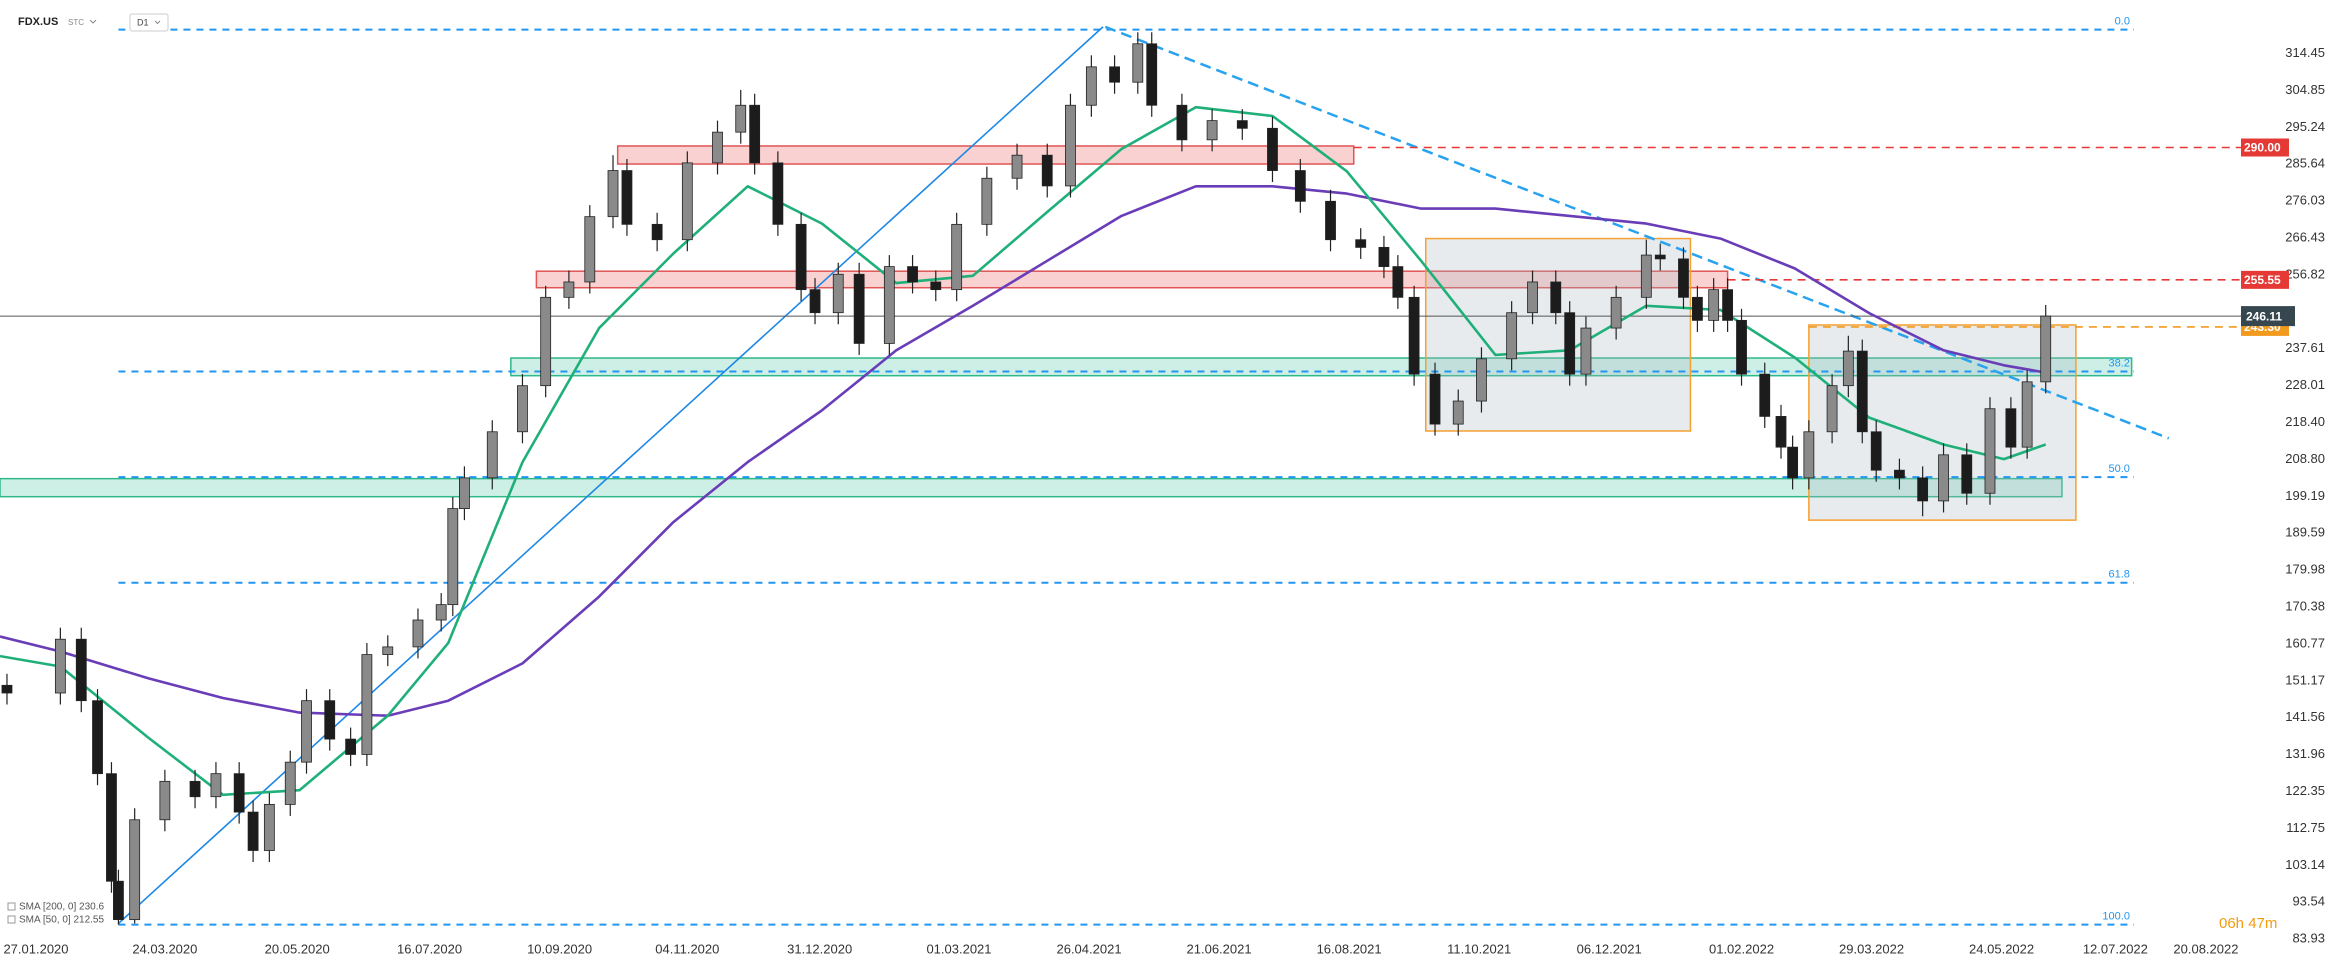  Describe the element at coordinates (2305, 642) in the screenshot. I see `y-tick-label: 160.77` at that location.